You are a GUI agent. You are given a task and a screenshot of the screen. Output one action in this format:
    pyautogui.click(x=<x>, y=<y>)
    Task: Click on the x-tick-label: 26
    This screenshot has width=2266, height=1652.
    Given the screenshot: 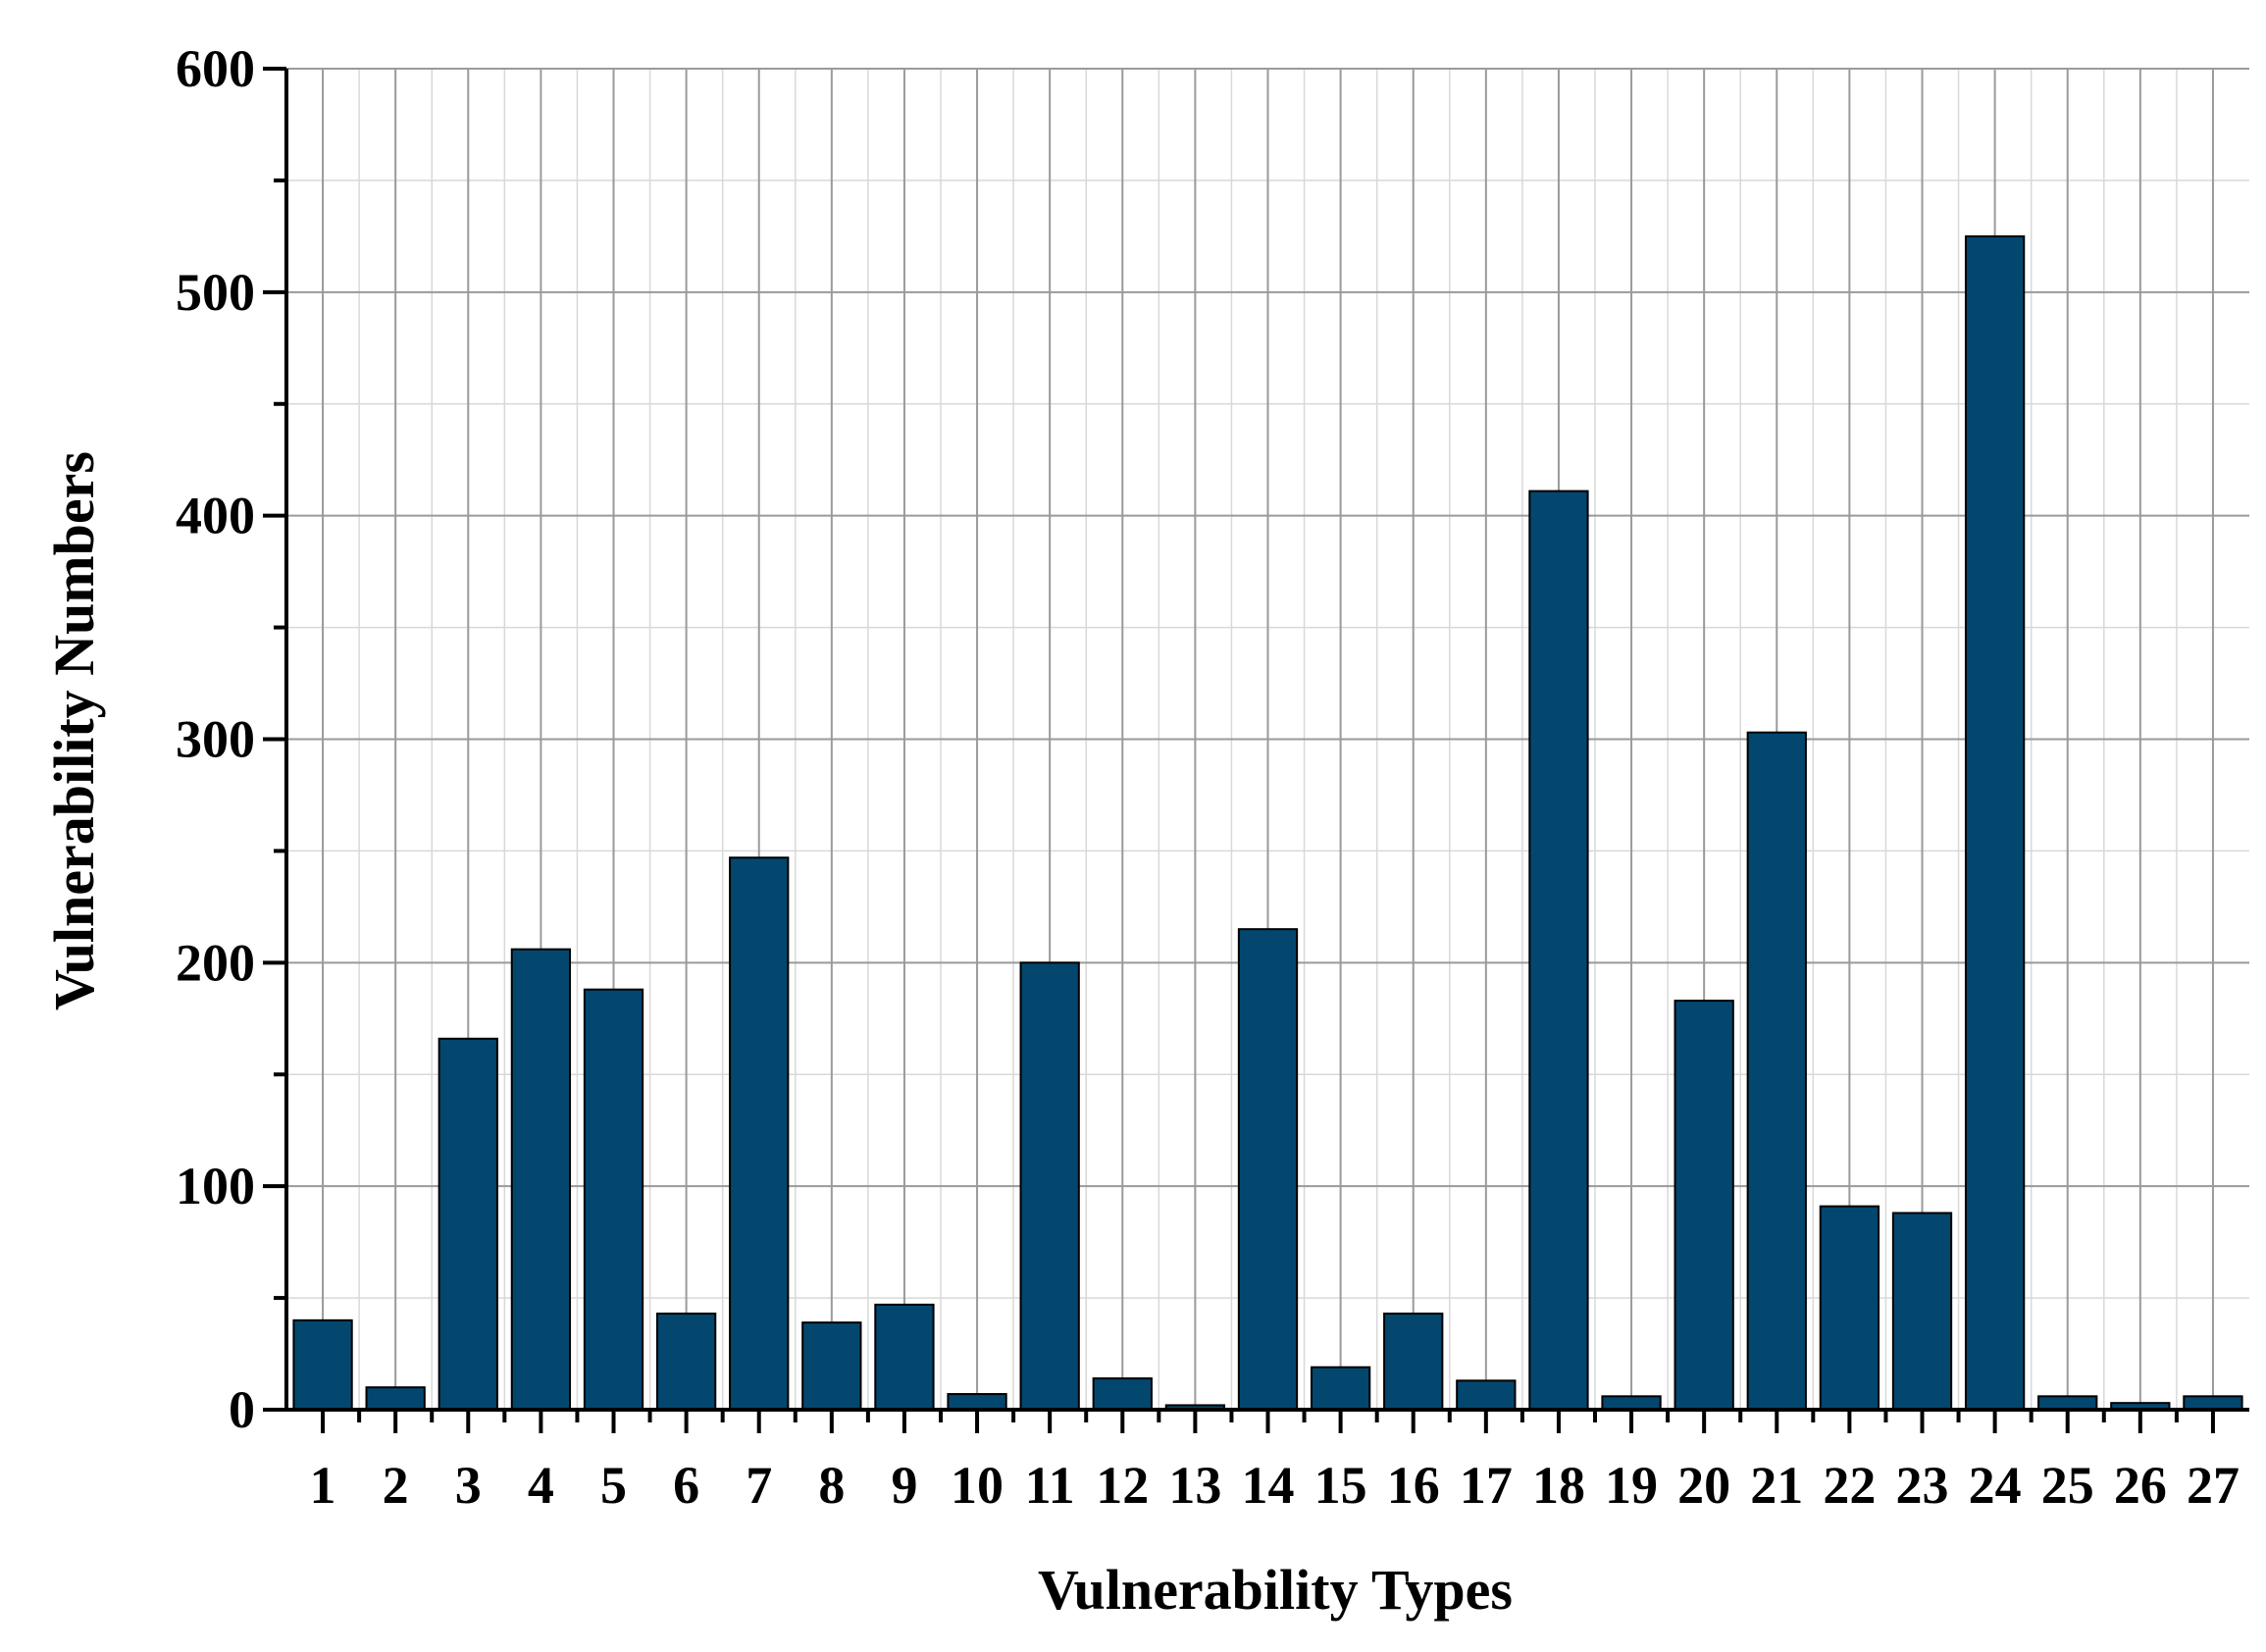 What is the action you would take?
    pyautogui.click(x=2140, y=1485)
    